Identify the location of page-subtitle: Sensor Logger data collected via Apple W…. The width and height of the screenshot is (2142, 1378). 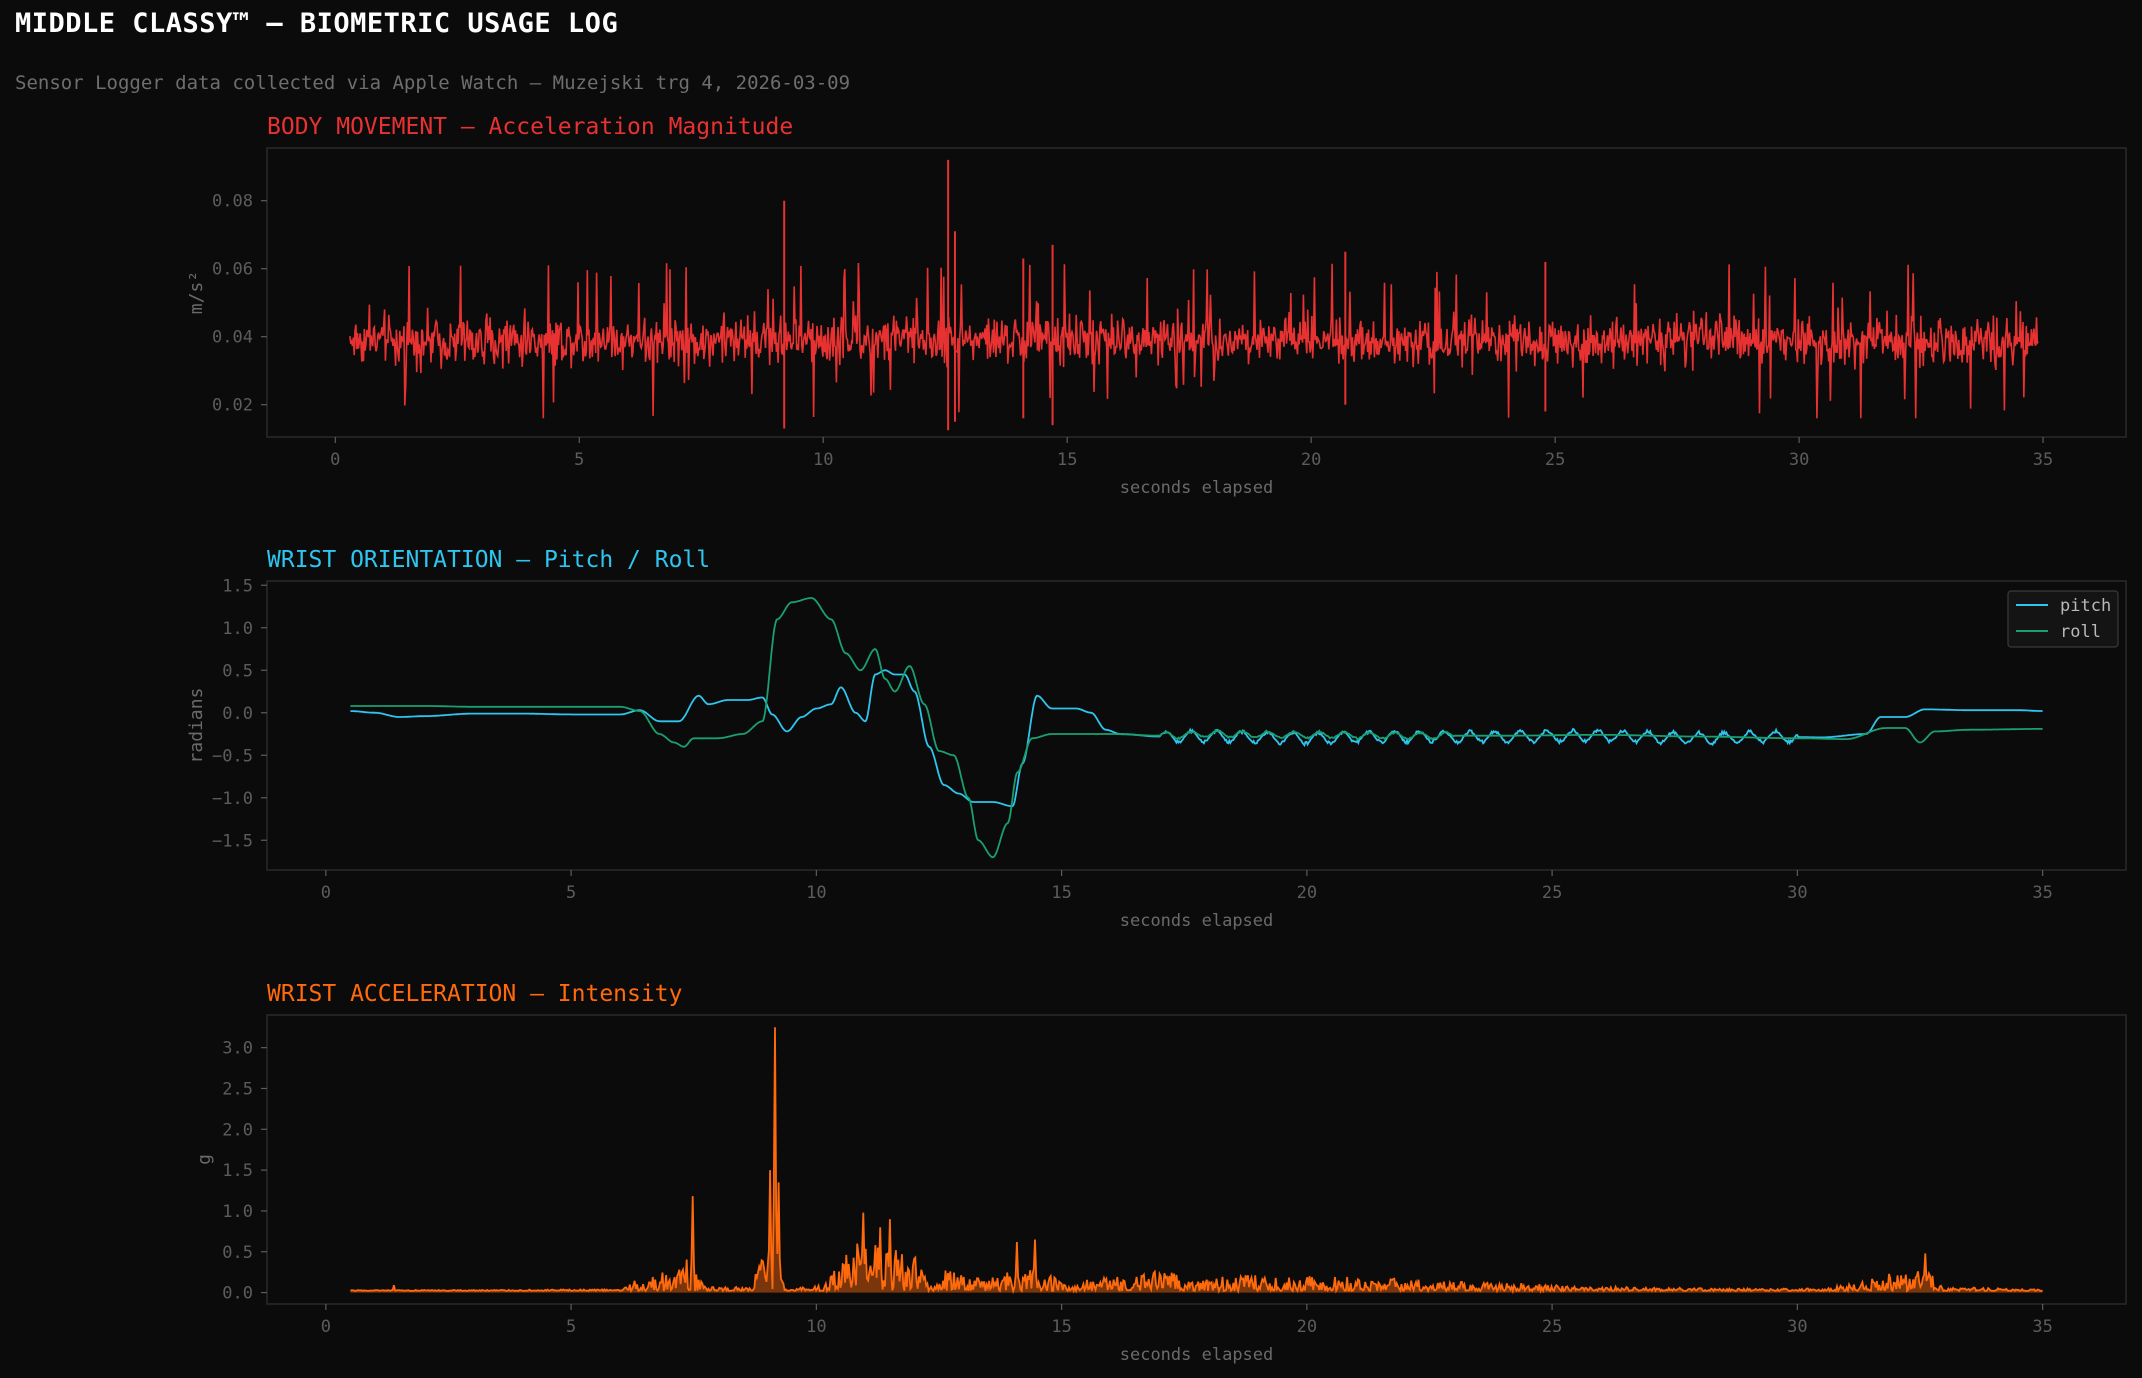
(433, 83).